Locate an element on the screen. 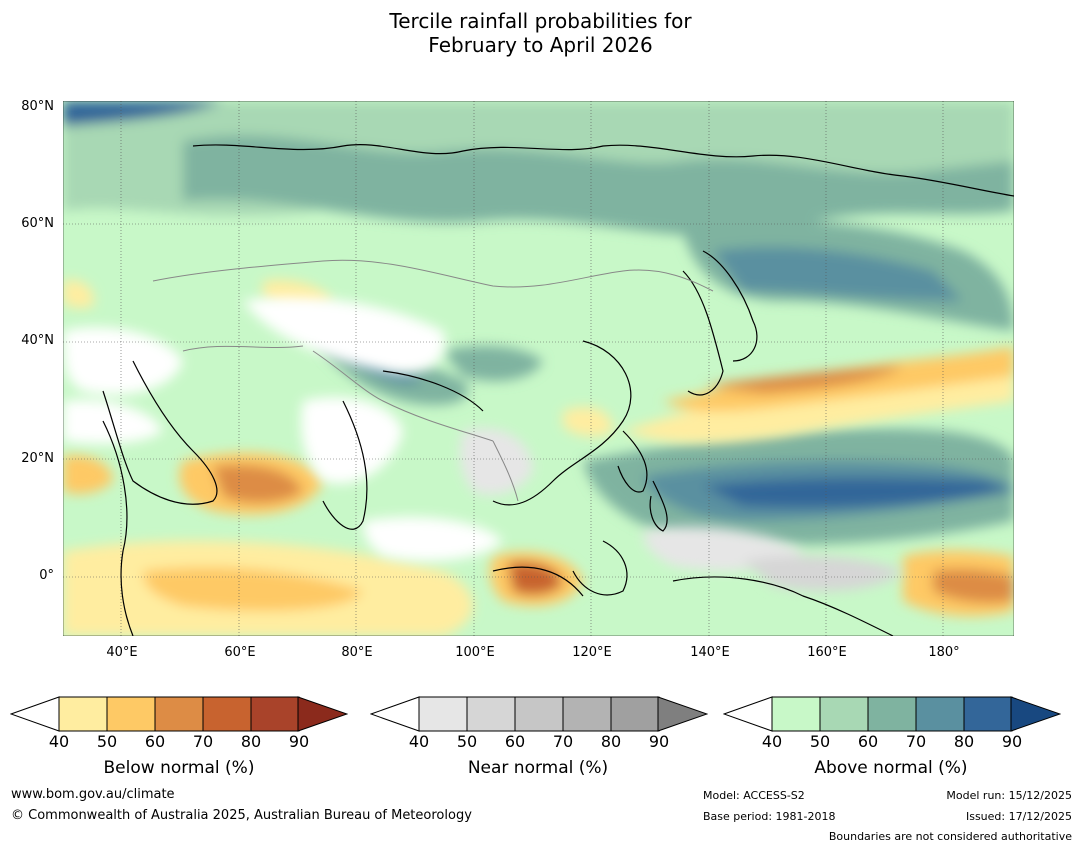 This screenshot has height=850, width=1081. below-normal-colorbar is located at coordinates (179, 714).